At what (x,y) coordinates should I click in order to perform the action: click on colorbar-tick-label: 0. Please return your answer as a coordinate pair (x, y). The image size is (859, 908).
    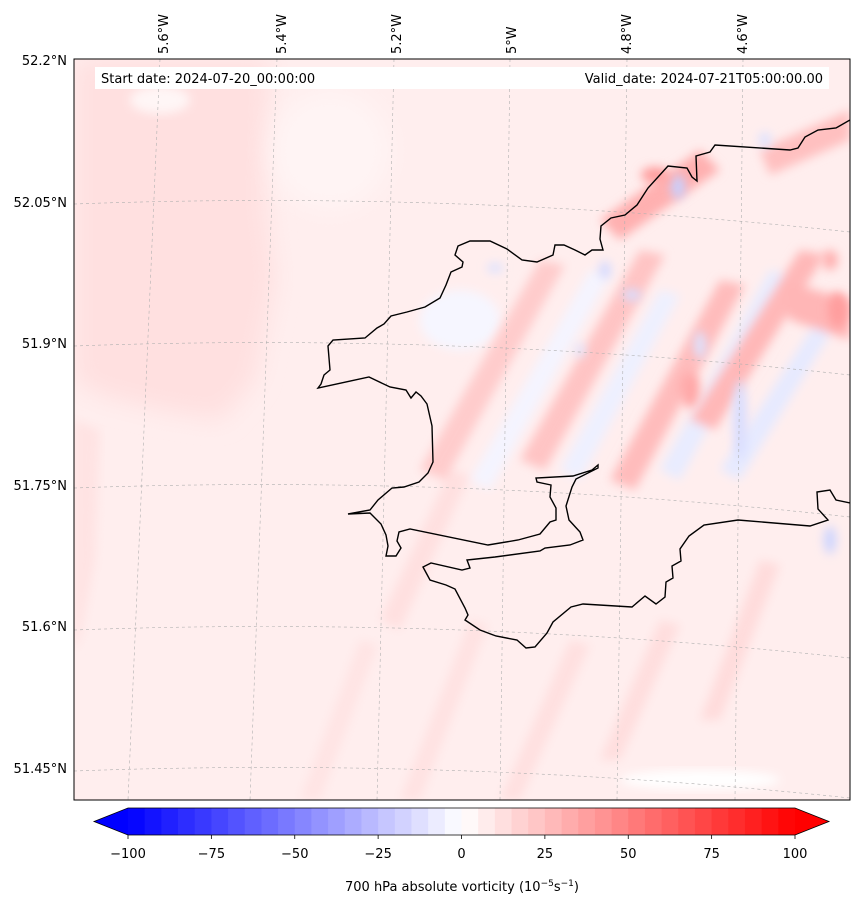
    Looking at the image, I should click on (461, 854).